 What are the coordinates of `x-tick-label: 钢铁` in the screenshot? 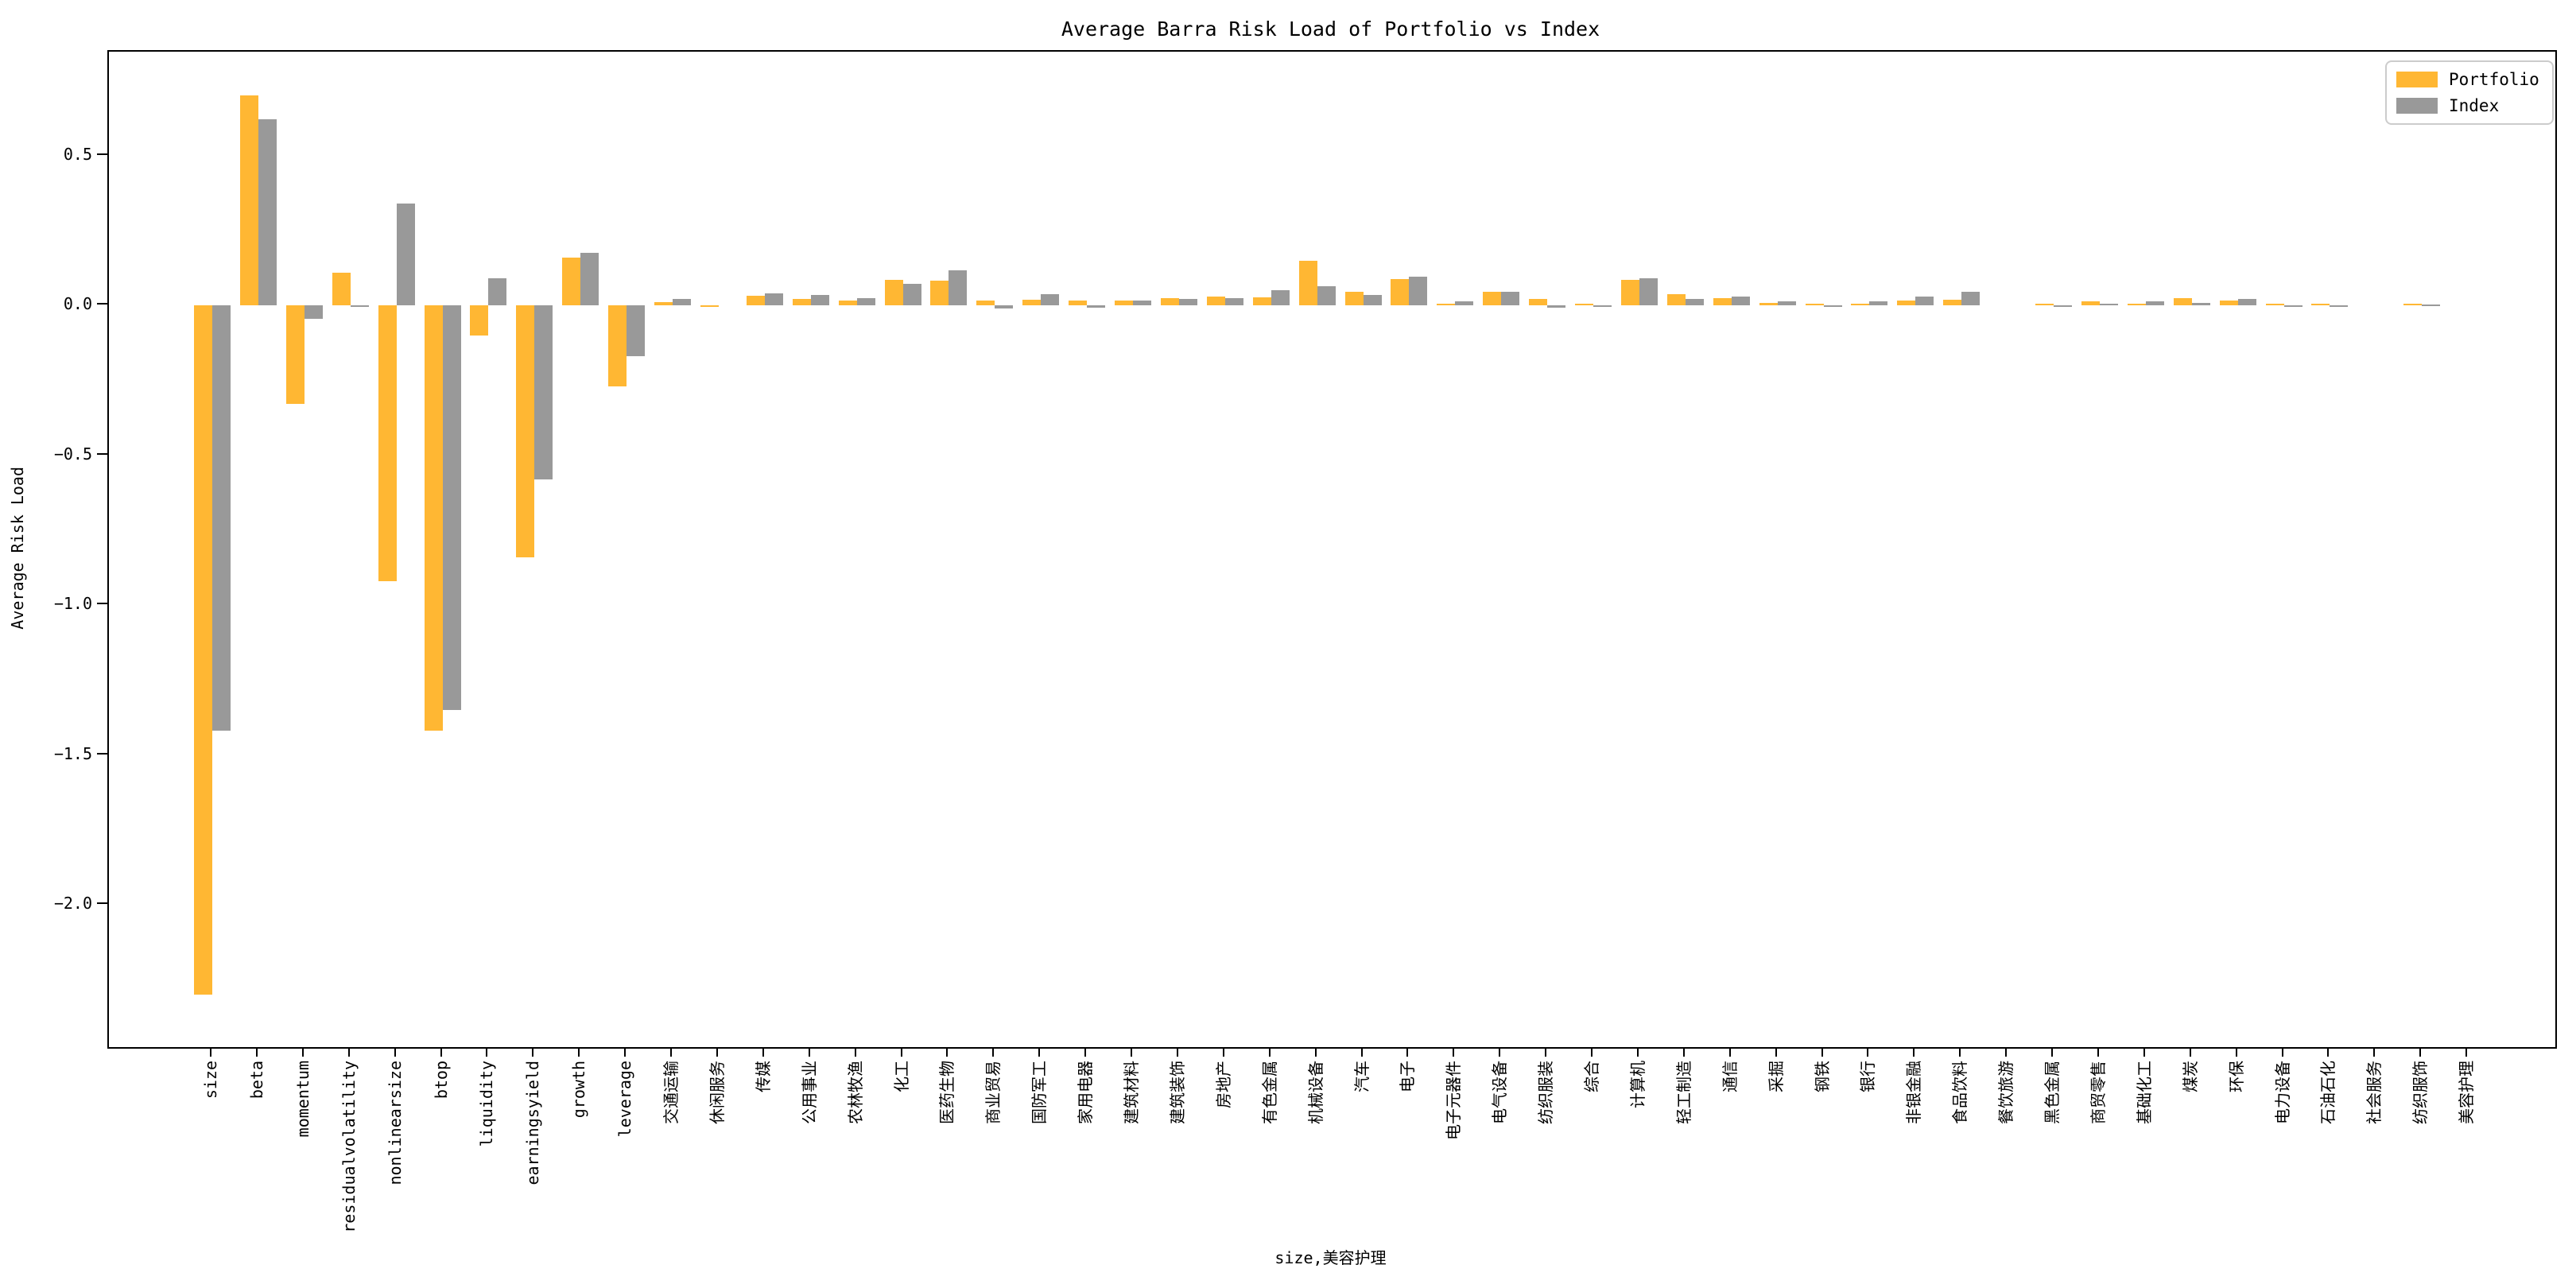 It's located at (1822, 1077).